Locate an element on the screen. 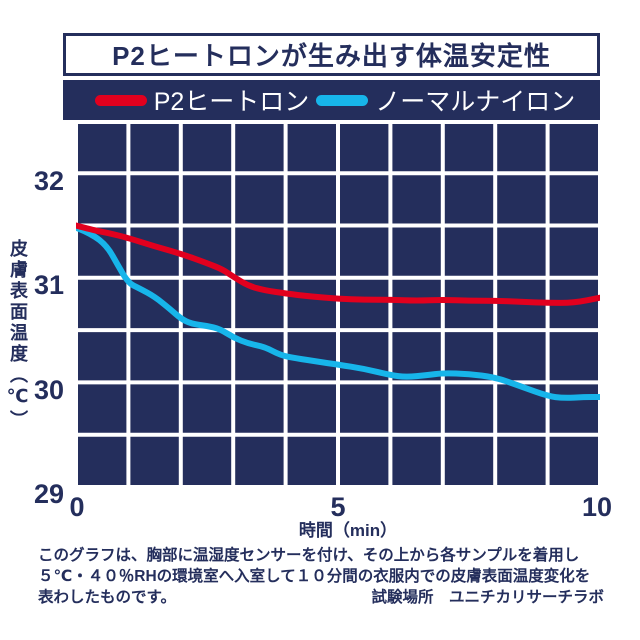 The height and width of the screenshot is (640, 640). test-site-note: 試験場所 ユニチカリサーチラボ is located at coordinates (487, 597).